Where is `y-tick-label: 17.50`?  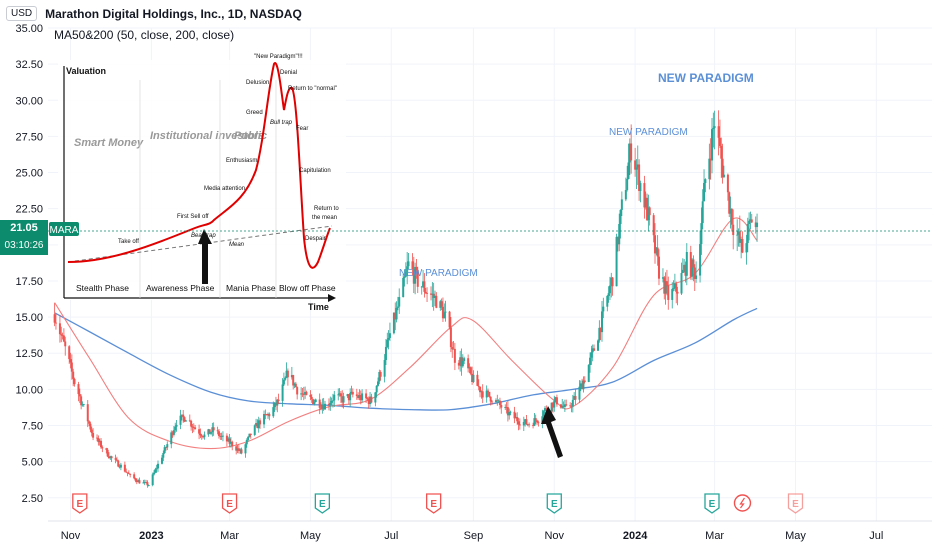 y-tick-label: 17.50 is located at coordinates (29, 282).